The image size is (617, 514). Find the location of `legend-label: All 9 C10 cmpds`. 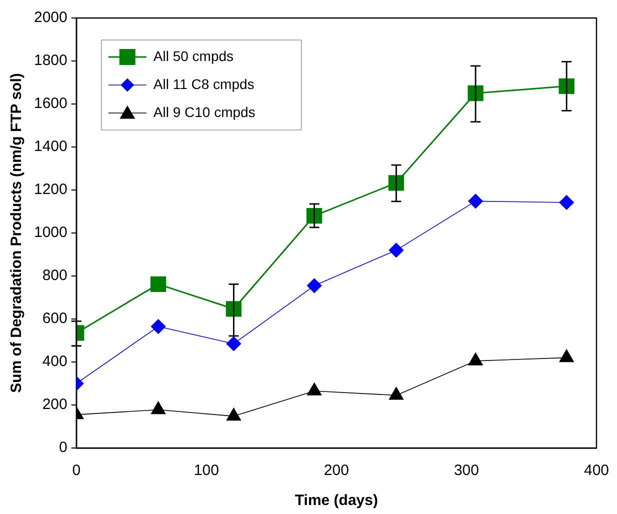

legend-label: All 9 C10 cmpds is located at coordinates (204, 112).